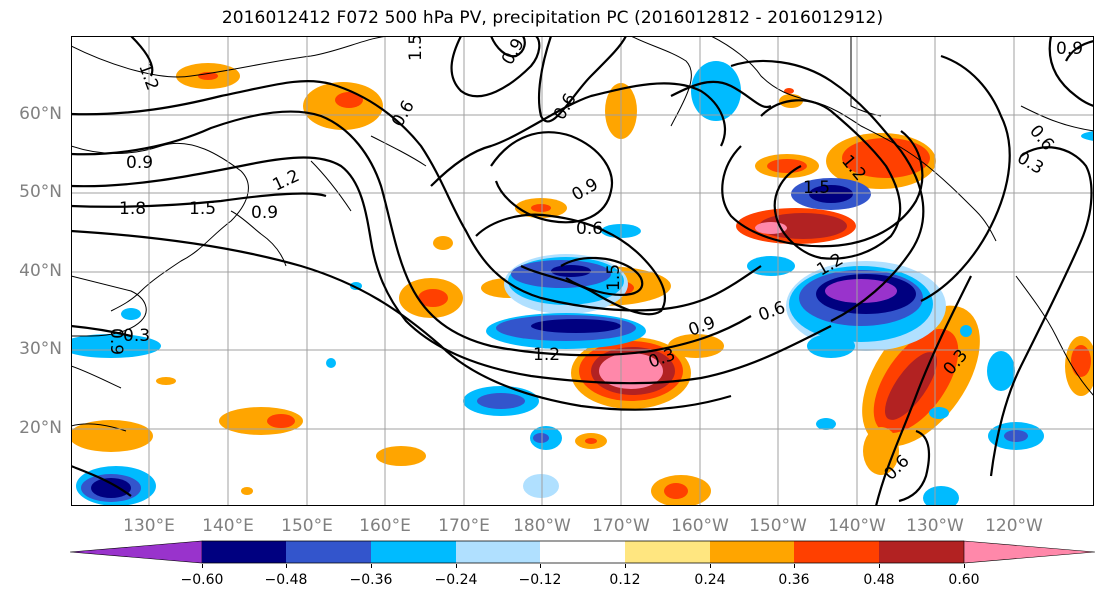  I want to click on colorbar-tick-label: −0.60, so click(202, 580).